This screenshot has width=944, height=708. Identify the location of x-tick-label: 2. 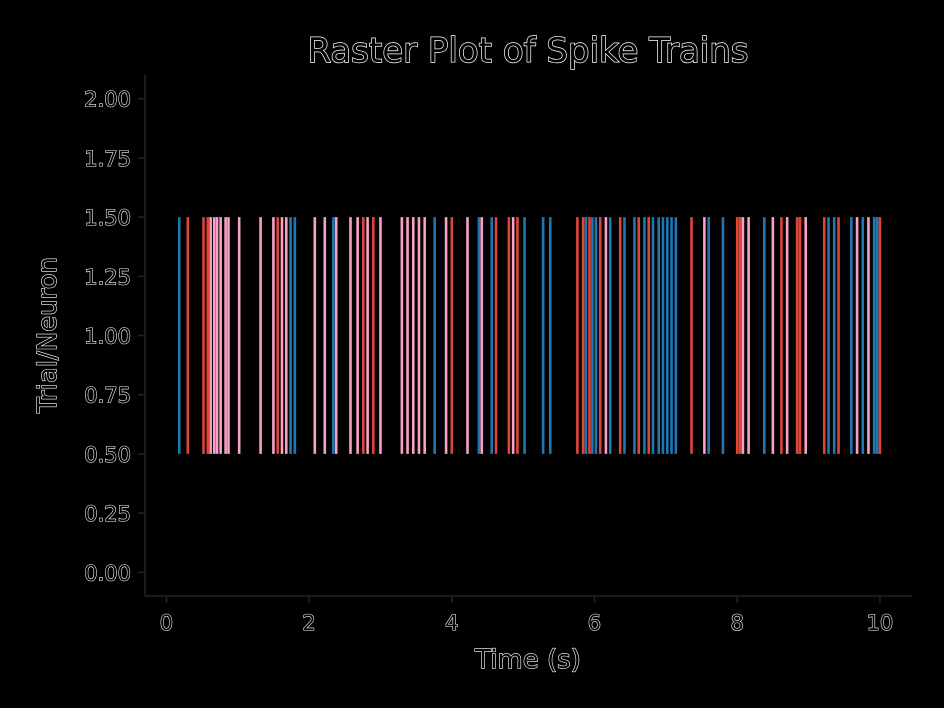
(308, 623).